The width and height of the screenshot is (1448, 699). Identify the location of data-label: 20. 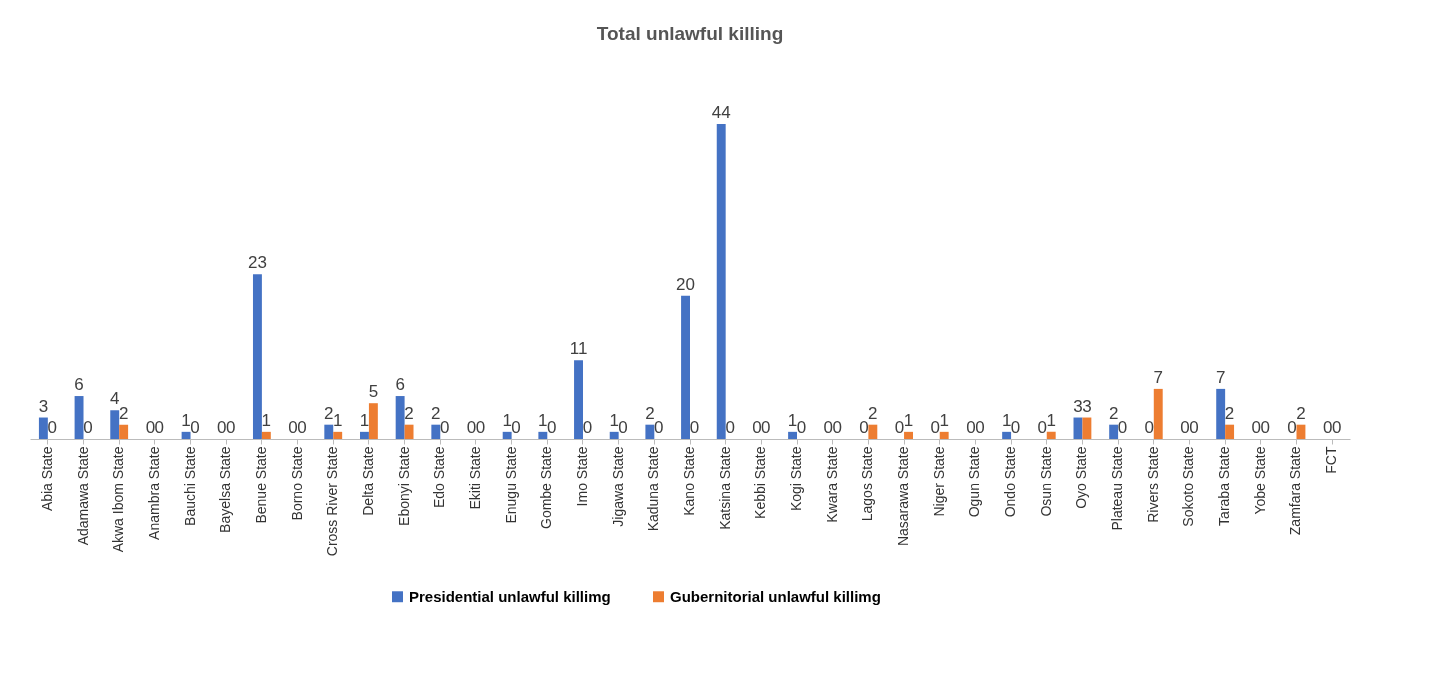
(685, 284).